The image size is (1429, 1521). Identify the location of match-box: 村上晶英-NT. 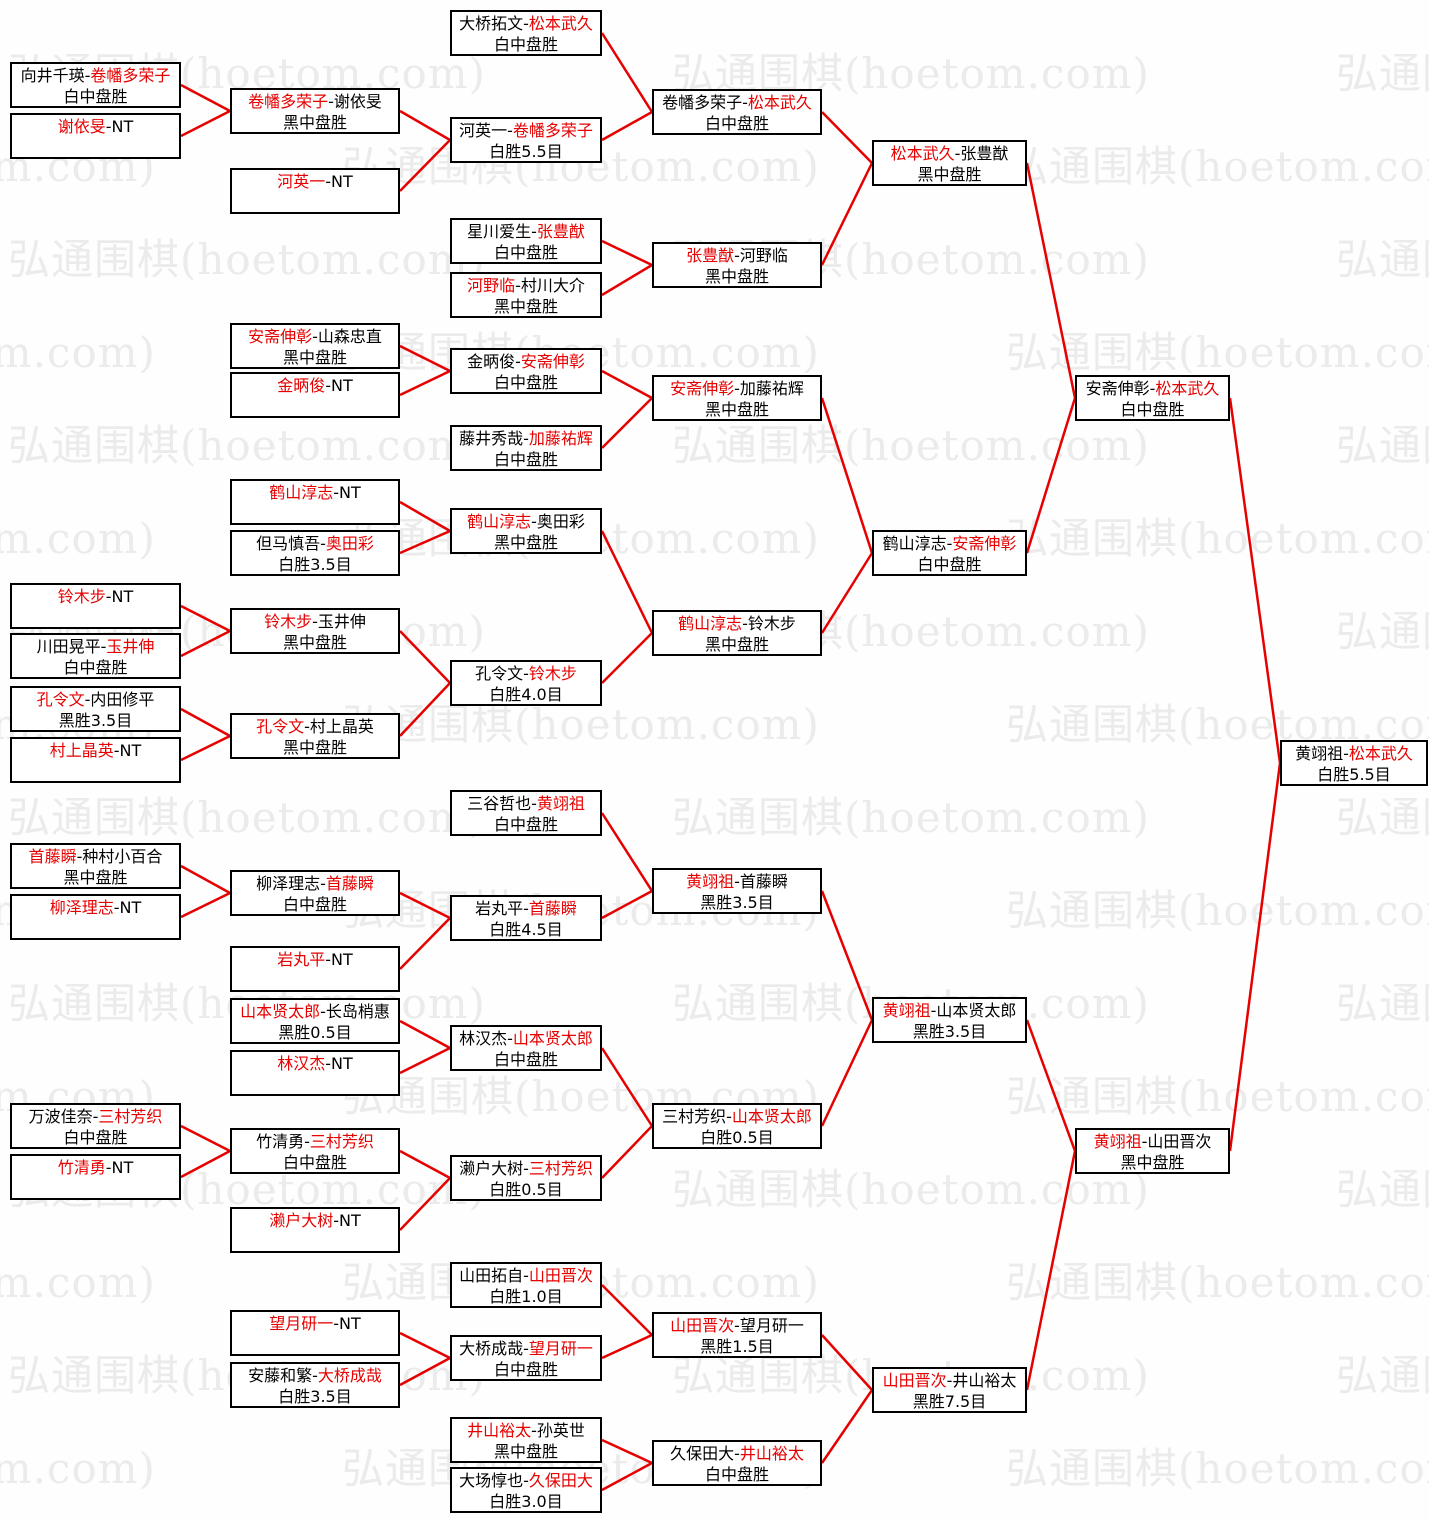
(95, 760).